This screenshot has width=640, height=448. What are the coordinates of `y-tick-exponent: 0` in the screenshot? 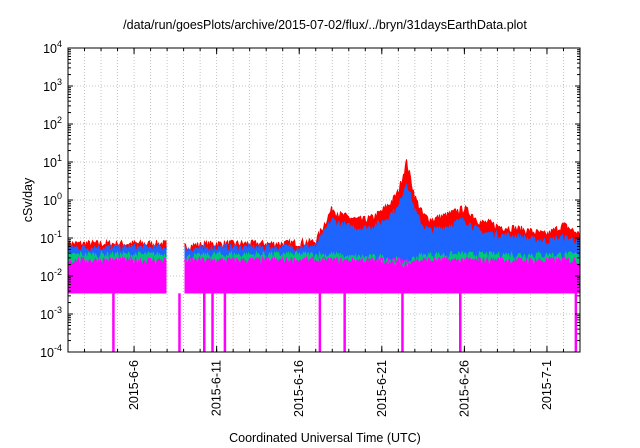 It's located at (59, 196).